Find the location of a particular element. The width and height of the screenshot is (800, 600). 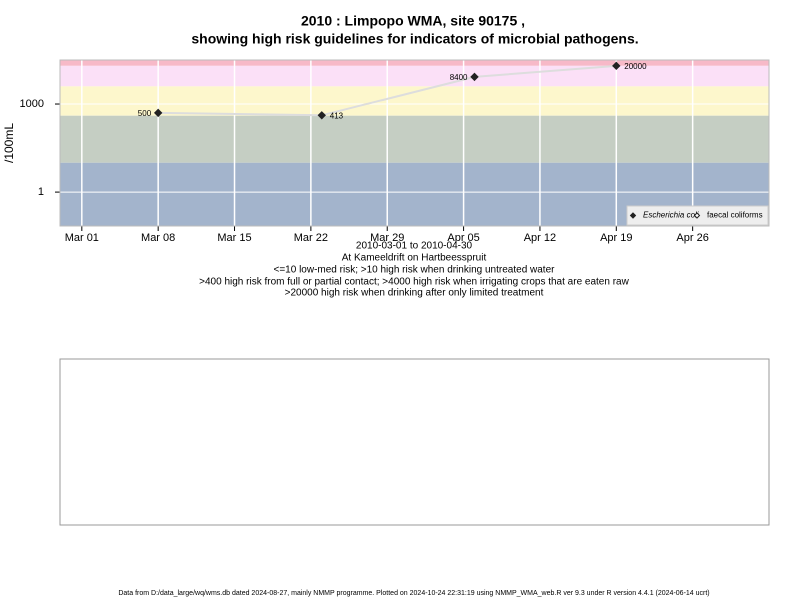

x-tick-label: Apr 19 is located at coordinates (616, 238).